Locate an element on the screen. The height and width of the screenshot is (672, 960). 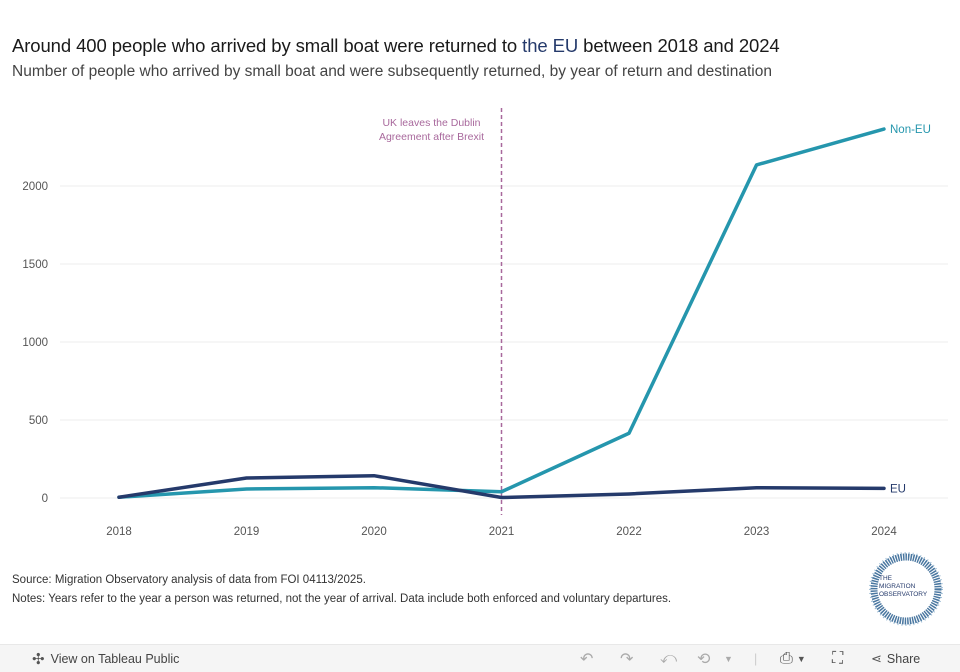
x-tick-label: 2020 is located at coordinates (374, 532).